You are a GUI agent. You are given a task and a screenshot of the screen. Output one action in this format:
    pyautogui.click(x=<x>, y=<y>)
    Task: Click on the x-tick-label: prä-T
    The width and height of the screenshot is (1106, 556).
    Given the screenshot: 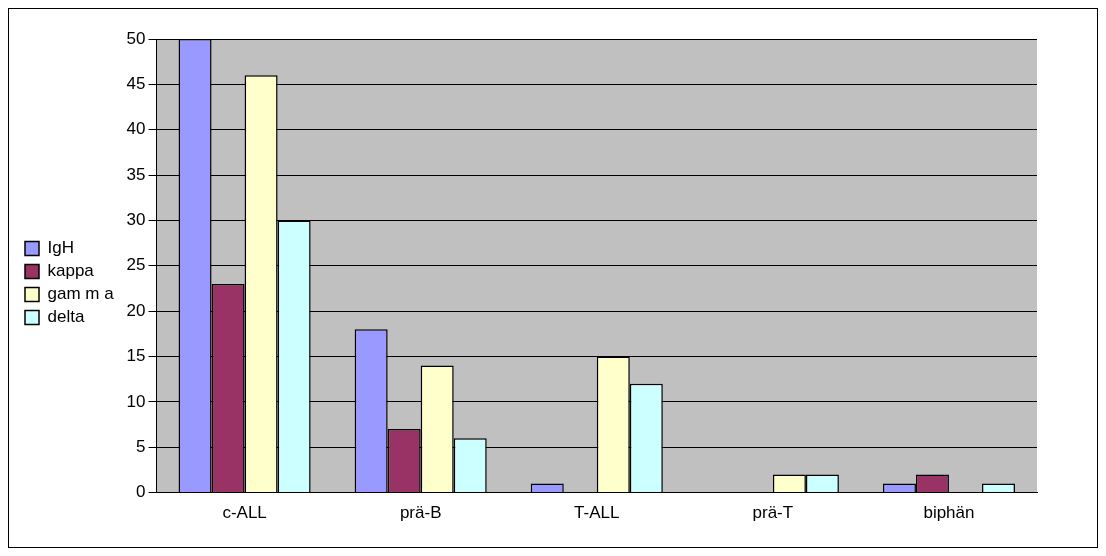 What is the action you would take?
    pyautogui.click(x=773, y=513)
    